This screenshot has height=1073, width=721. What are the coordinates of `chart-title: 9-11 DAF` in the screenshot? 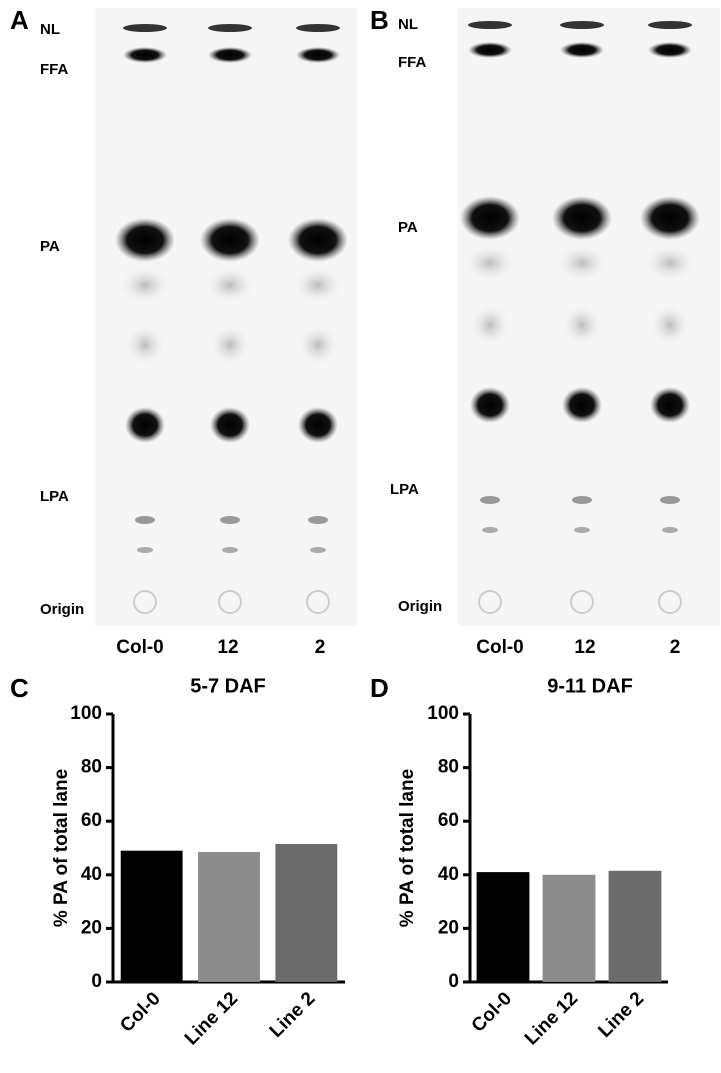 It's located at (590, 686).